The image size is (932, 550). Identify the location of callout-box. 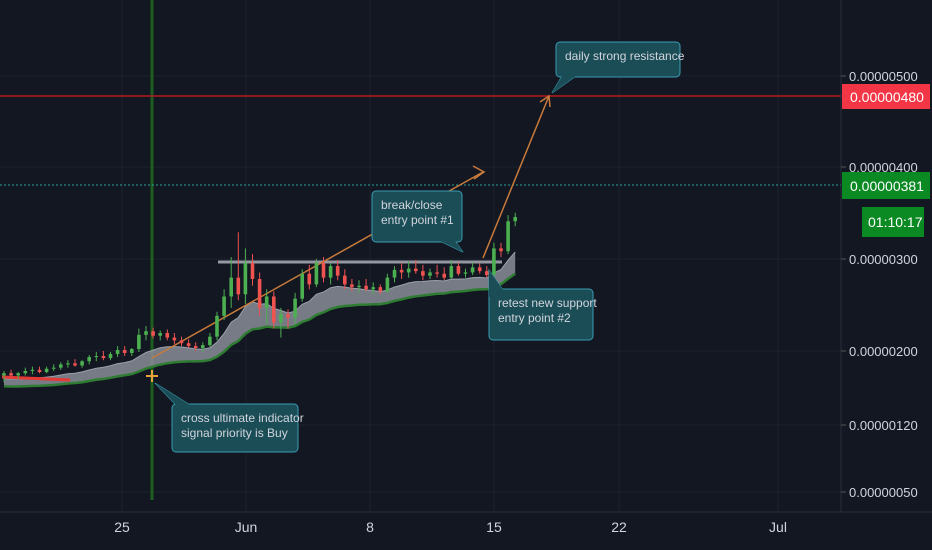
(235, 428).